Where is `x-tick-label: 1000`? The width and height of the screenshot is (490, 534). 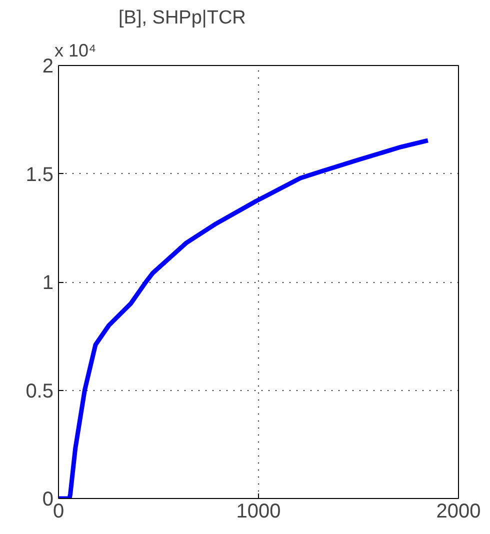
x-tick-label: 1000 is located at coordinates (258, 511).